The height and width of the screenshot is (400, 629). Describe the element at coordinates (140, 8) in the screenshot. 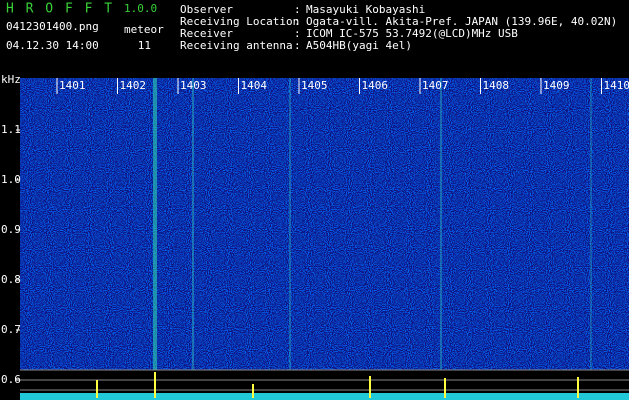

I see `app-version: 1.0.0` at that location.